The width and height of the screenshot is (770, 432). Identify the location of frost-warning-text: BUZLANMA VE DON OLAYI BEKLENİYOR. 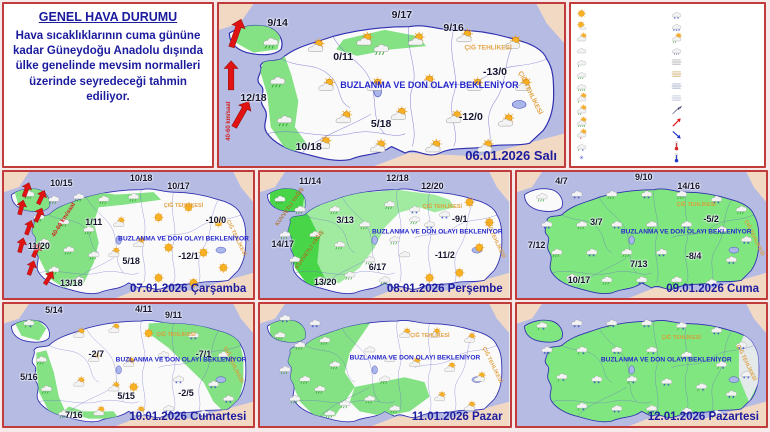
(415, 358).